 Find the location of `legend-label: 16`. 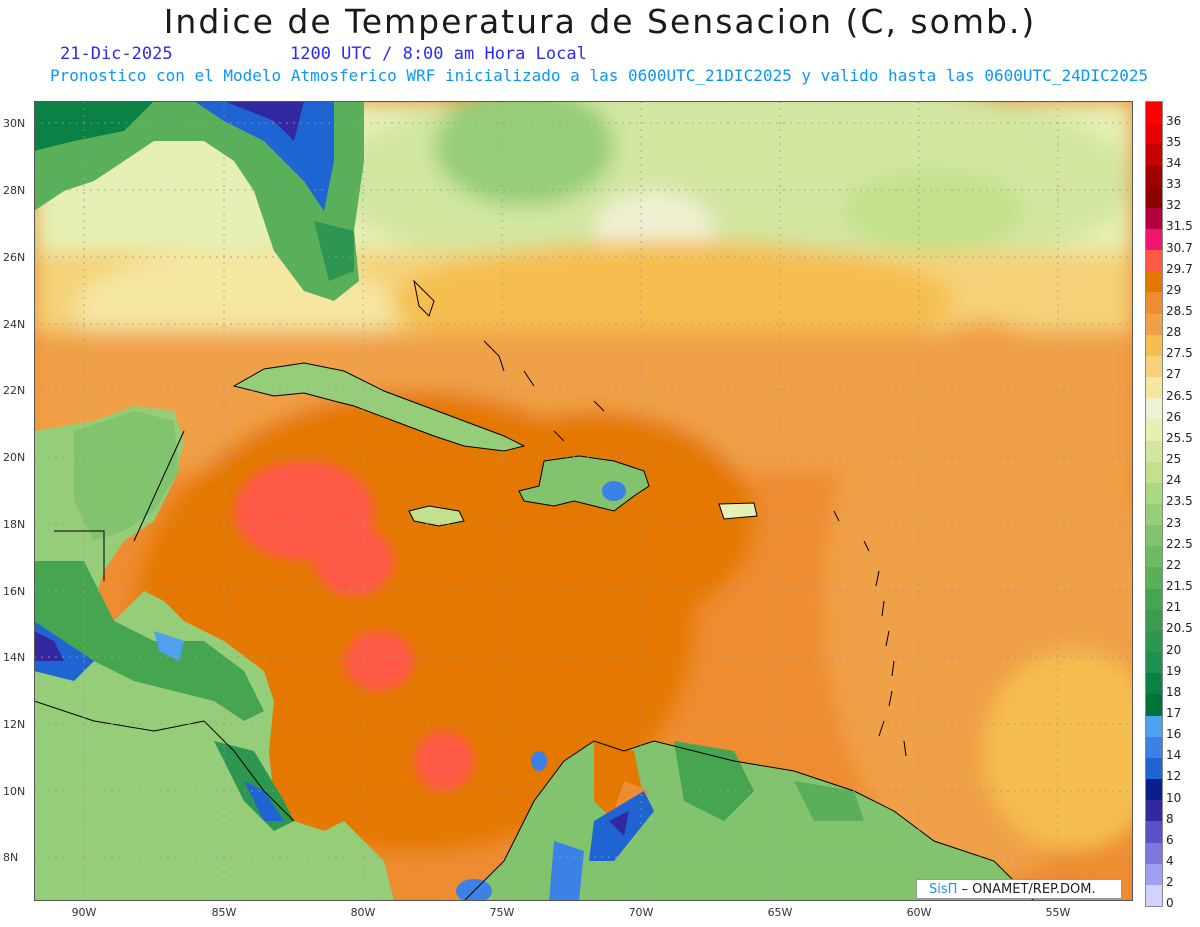

legend-label: 16 is located at coordinates (1174, 734).